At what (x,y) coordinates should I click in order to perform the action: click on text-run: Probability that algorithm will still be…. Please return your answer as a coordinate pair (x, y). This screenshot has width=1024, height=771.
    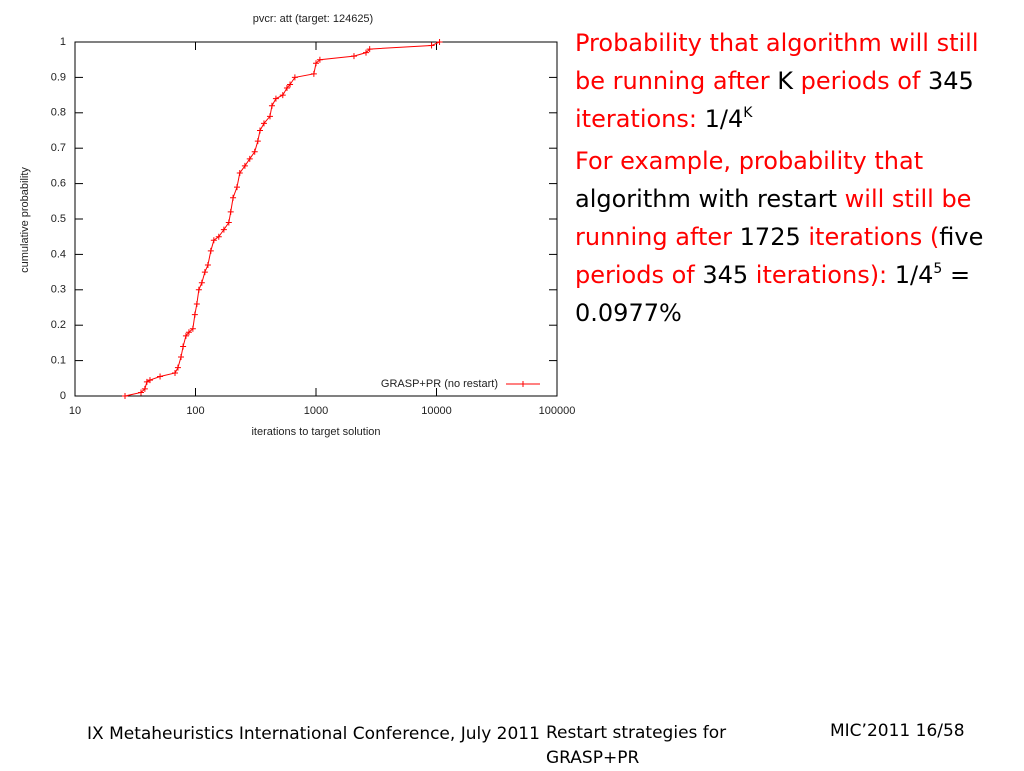
    Looking at the image, I should click on (777, 62).